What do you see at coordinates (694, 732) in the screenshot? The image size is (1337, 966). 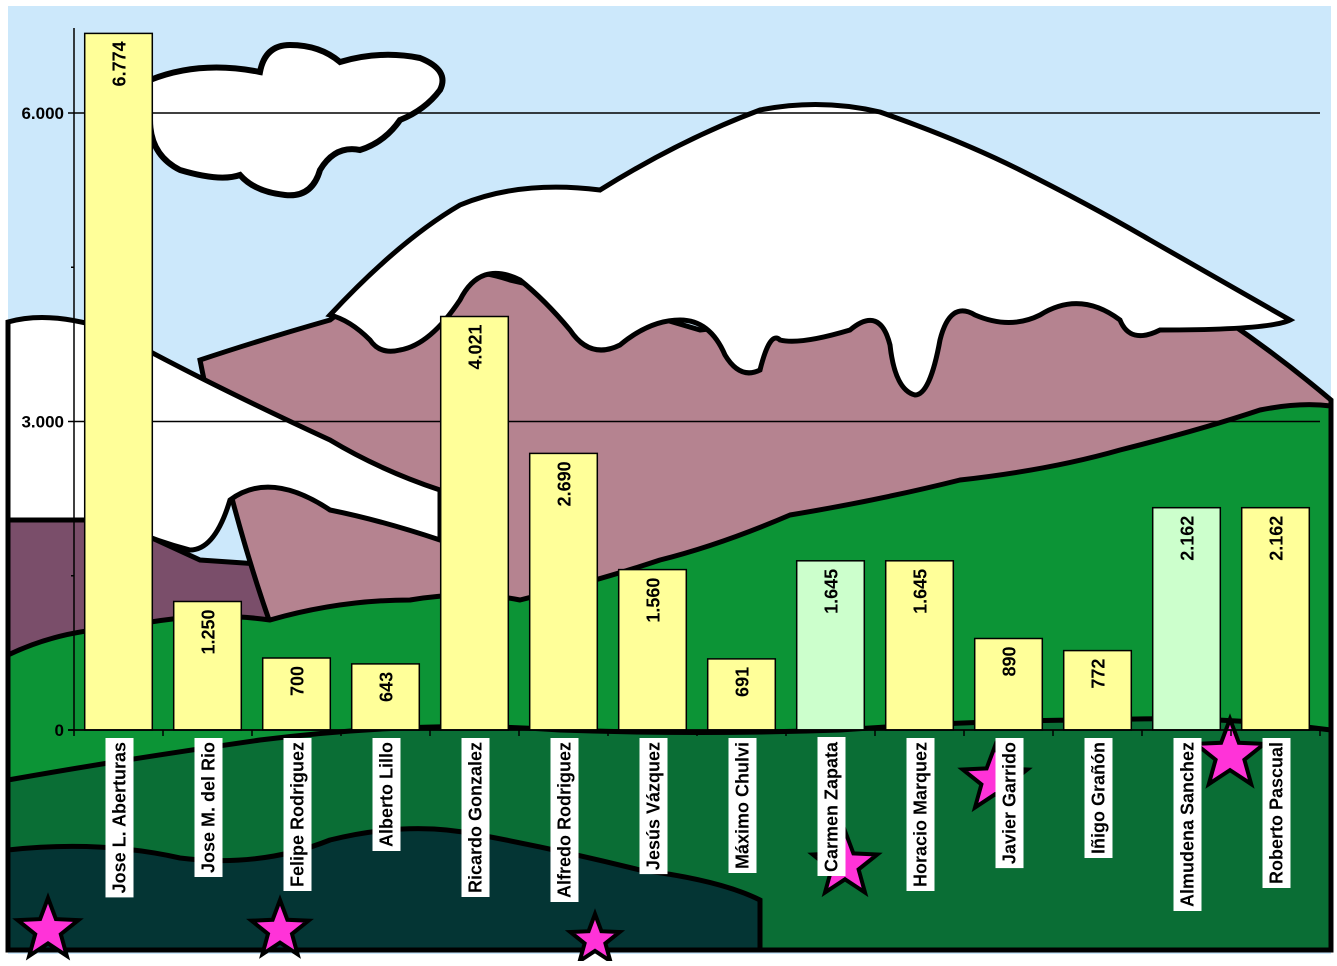 I see `x-axis` at bounding box center [694, 732].